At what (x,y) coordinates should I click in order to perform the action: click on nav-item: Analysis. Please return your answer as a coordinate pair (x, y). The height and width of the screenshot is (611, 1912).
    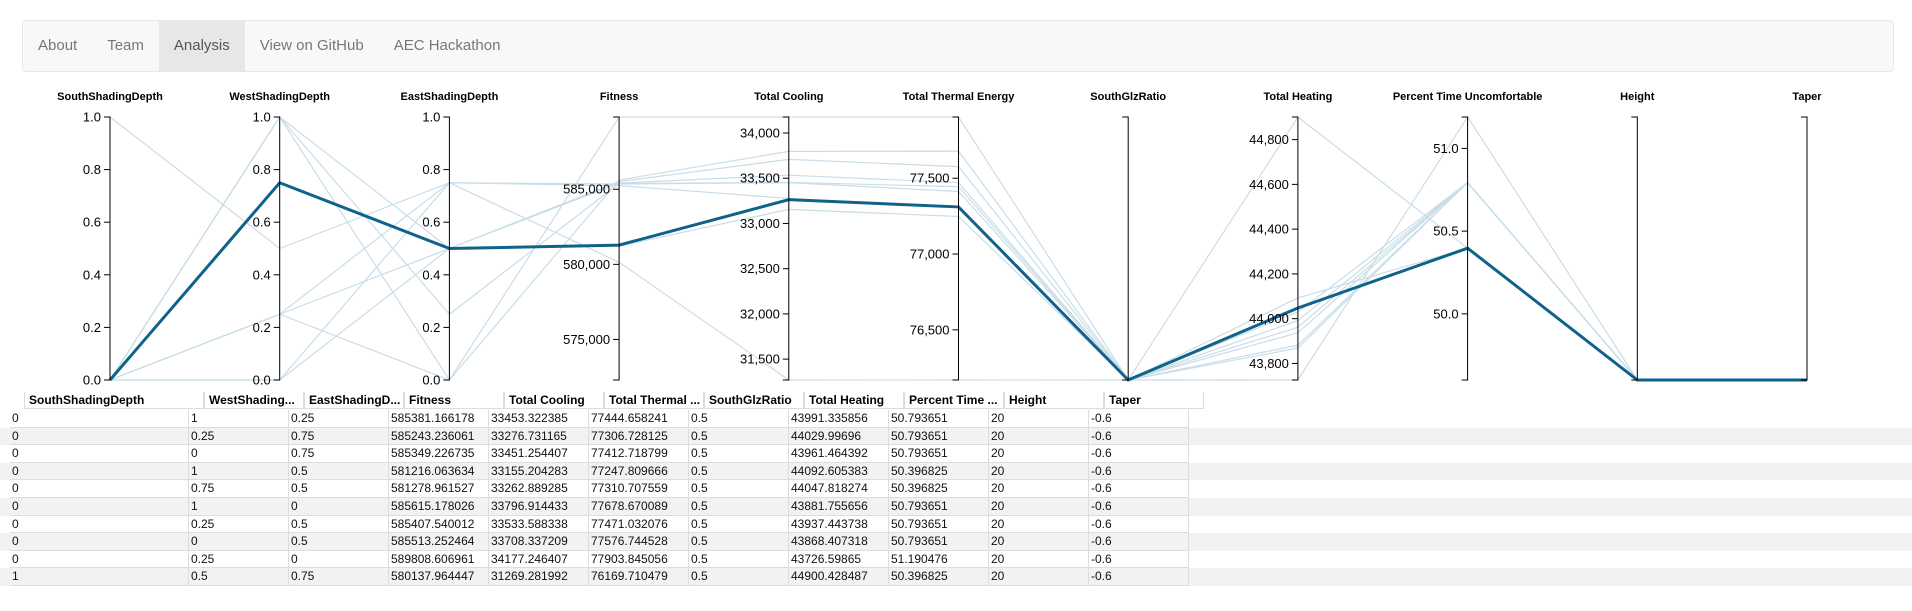
    Looking at the image, I should click on (201, 46).